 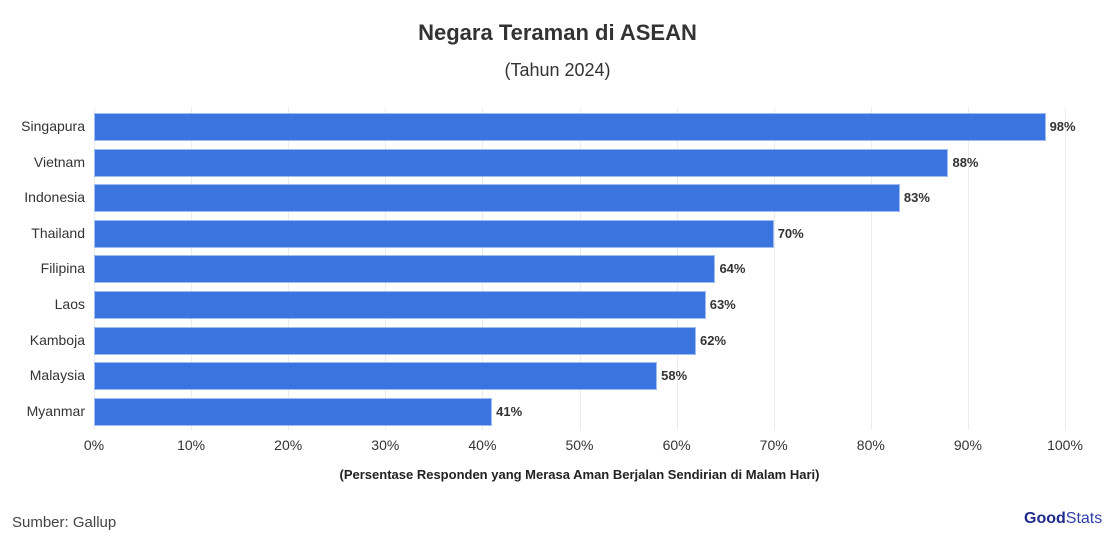 What do you see at coordinates (674, 376) in the screenshot?
I see `bar-value-label: 58%` at bounding box center [674, 376].